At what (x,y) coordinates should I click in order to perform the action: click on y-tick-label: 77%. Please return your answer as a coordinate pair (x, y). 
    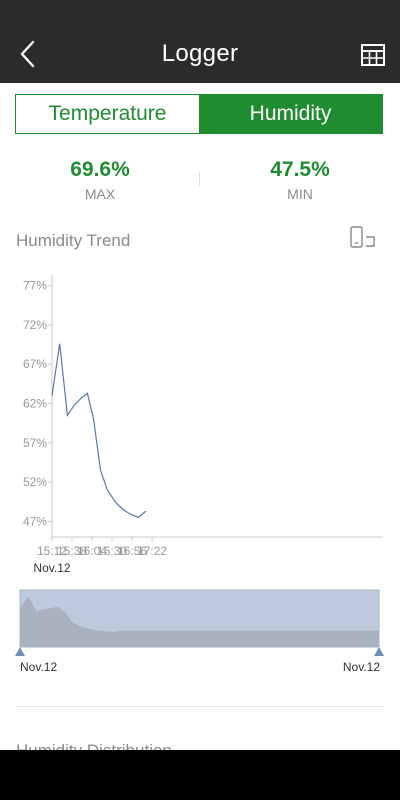
    Looking at the image, I should click on (35, 286).